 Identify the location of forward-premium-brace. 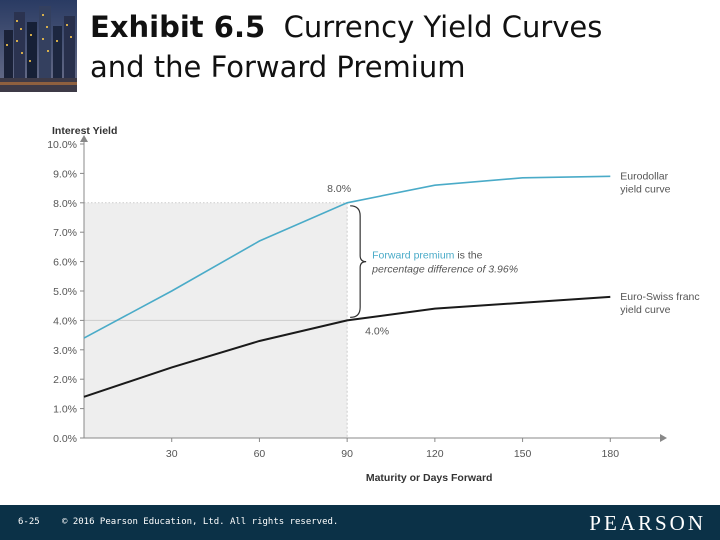
(358, 261).